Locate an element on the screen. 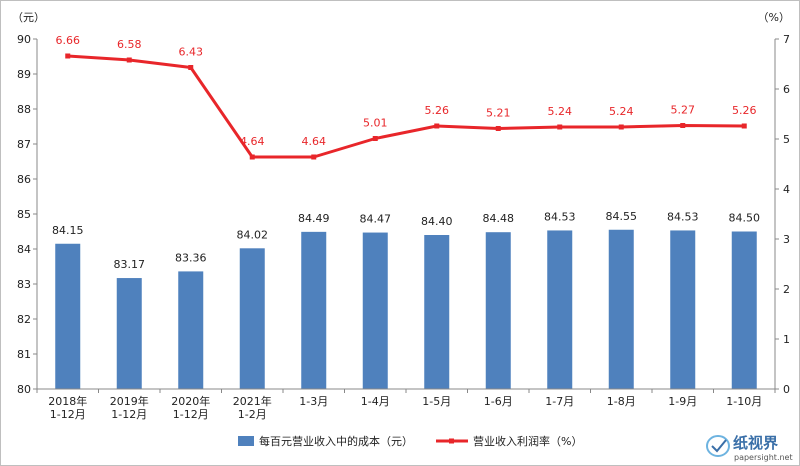  legend-bar-label: 每百元营业收入中的成本（元） is located at coordinates (336, 441).